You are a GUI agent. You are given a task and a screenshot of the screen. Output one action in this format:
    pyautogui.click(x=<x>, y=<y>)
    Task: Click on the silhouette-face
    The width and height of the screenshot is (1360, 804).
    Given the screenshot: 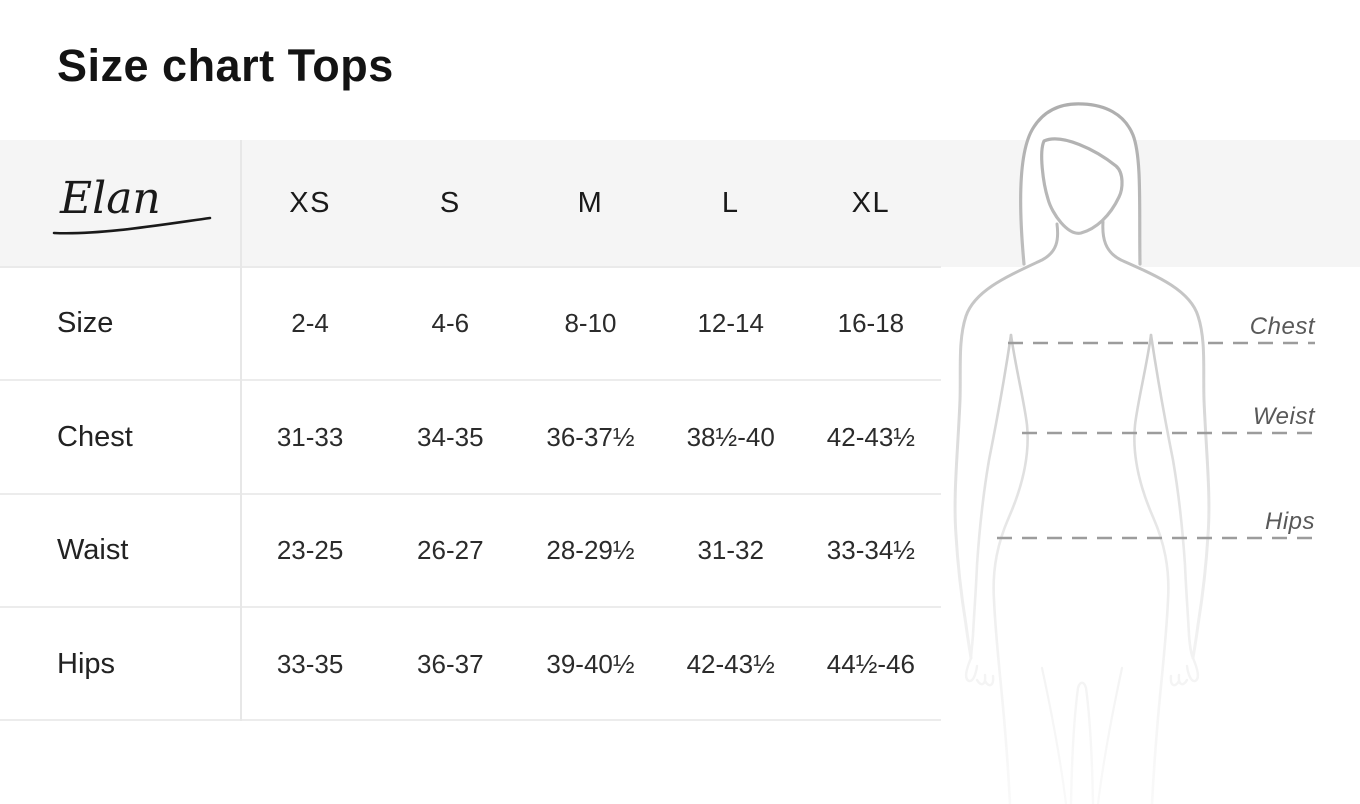 What is the action you would take?
    pyautogui.click(x=1082, y=186)
    